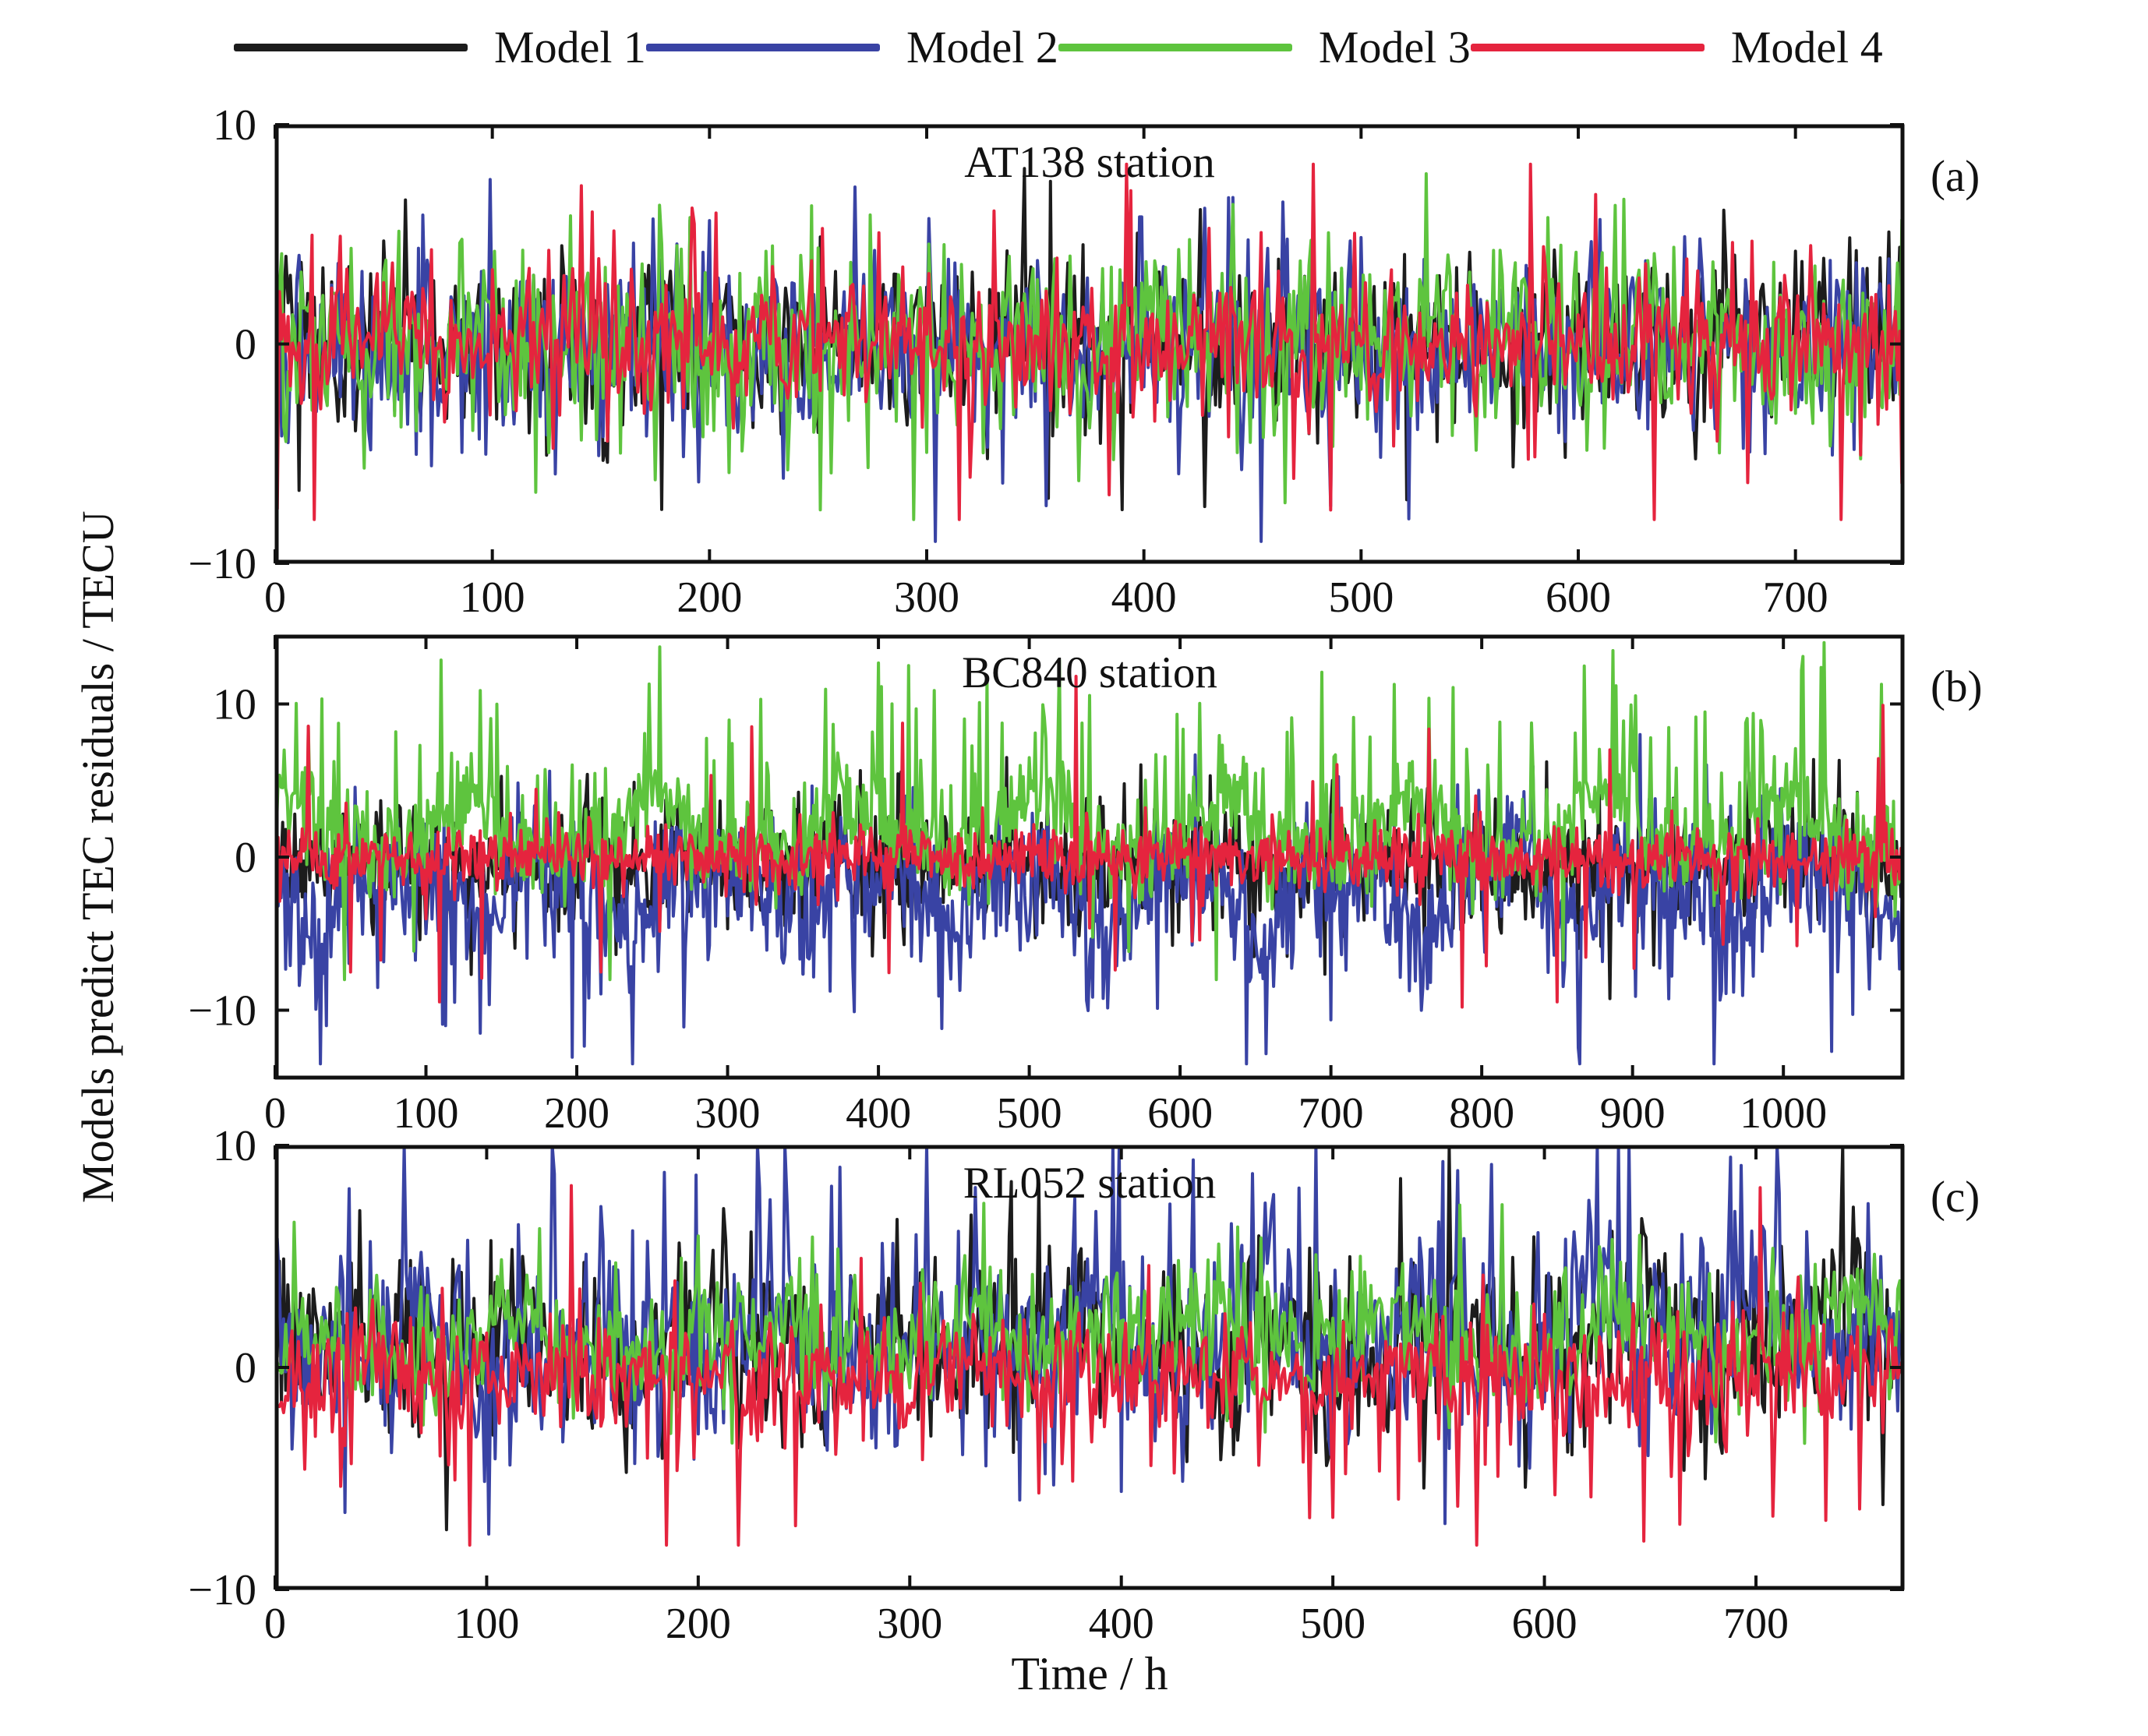 The image size is (2148, 1736). I want to click on legend-label-model-4: Model 4, so click(1806, 47).